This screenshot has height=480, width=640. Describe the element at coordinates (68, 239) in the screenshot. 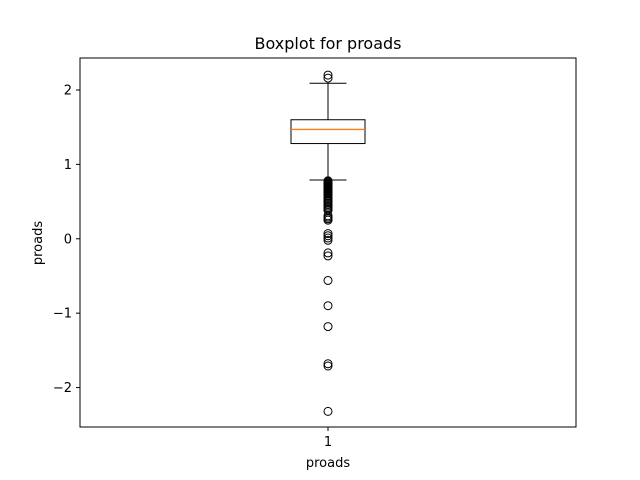

I see `y-tick-label: 0` at that location.